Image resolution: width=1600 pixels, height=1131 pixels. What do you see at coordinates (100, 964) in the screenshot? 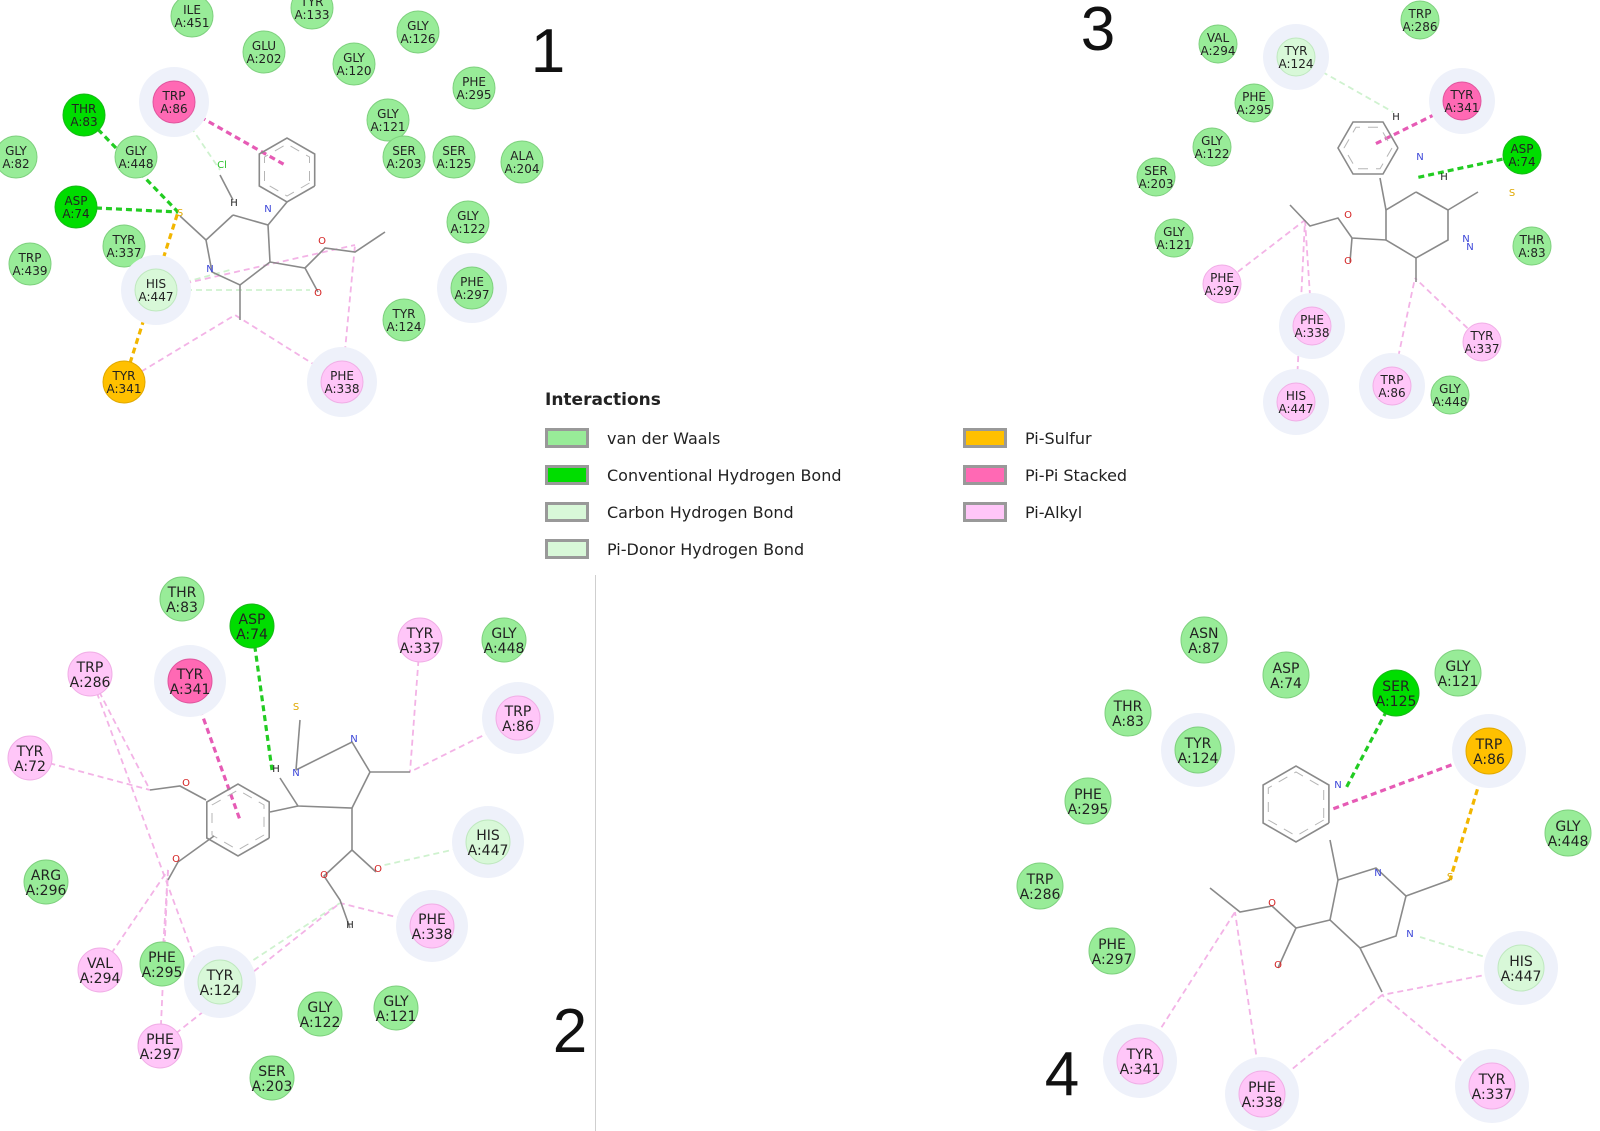
I see `residue-name: VAL` at bounding box center [100, 964].